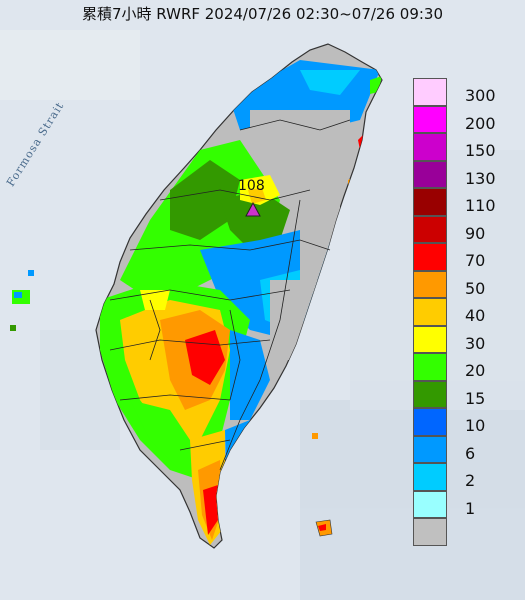  I want to click on legend-row: 50, so click(461, 284).